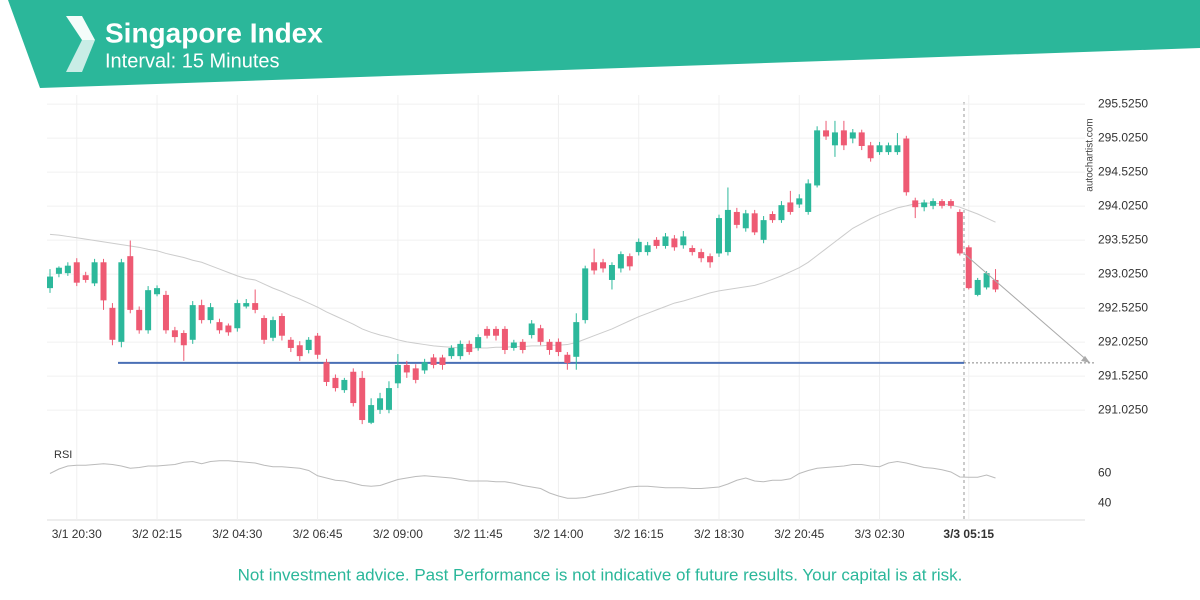  What do you see at coordinates (63, 455) in the screenshot?
I see `panel-title: RSI` at bounding box center [63, 455].